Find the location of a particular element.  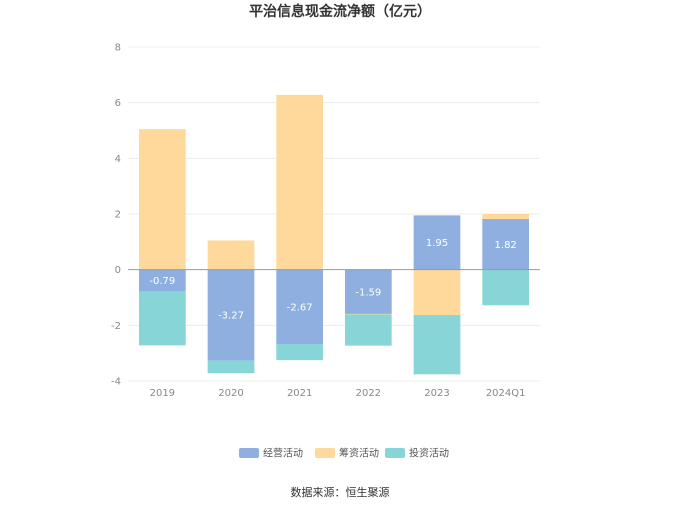

bar-筹资活动-2024Q1 is located at coordinates (506, 217).